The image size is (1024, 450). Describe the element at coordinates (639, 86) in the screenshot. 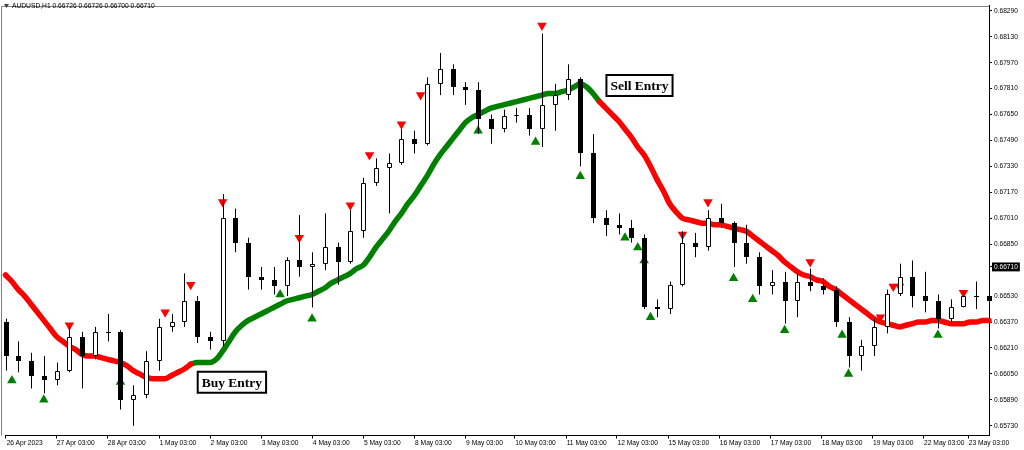

I see `annotation: Sell Entry` at that location.